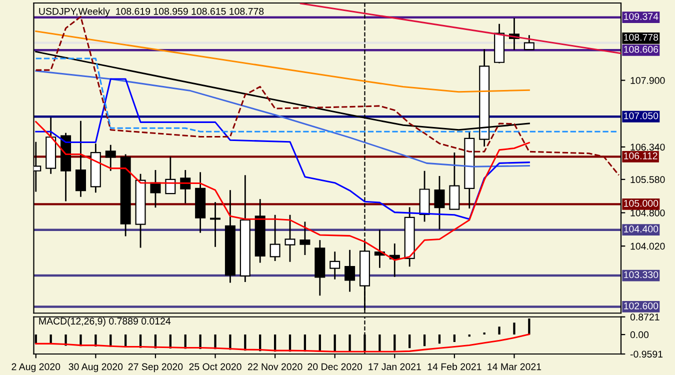 This screenshot has width=675, height=375. What do you see at coordinates (455, 366) in the screenshot?
I see `x-tick-label: 14 Feb 2021` at bounding box center [455, 366].